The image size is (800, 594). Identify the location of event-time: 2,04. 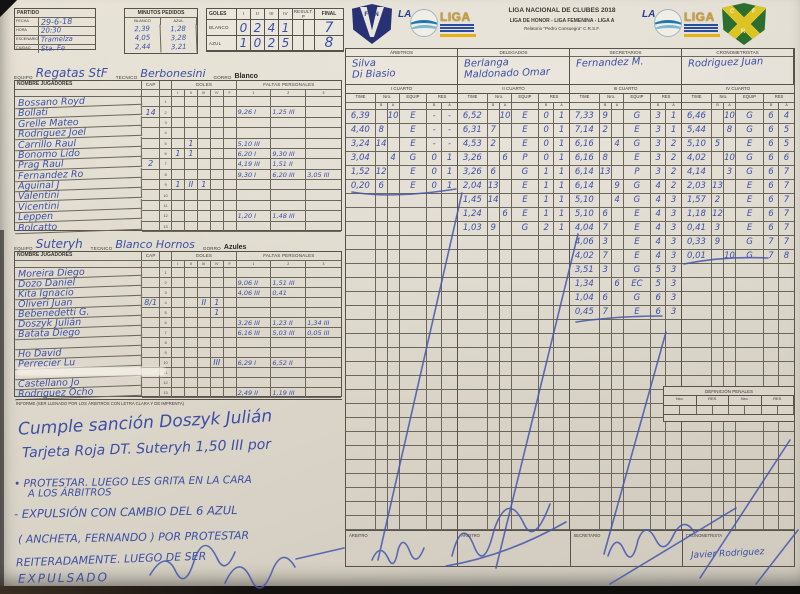
(473, 187).